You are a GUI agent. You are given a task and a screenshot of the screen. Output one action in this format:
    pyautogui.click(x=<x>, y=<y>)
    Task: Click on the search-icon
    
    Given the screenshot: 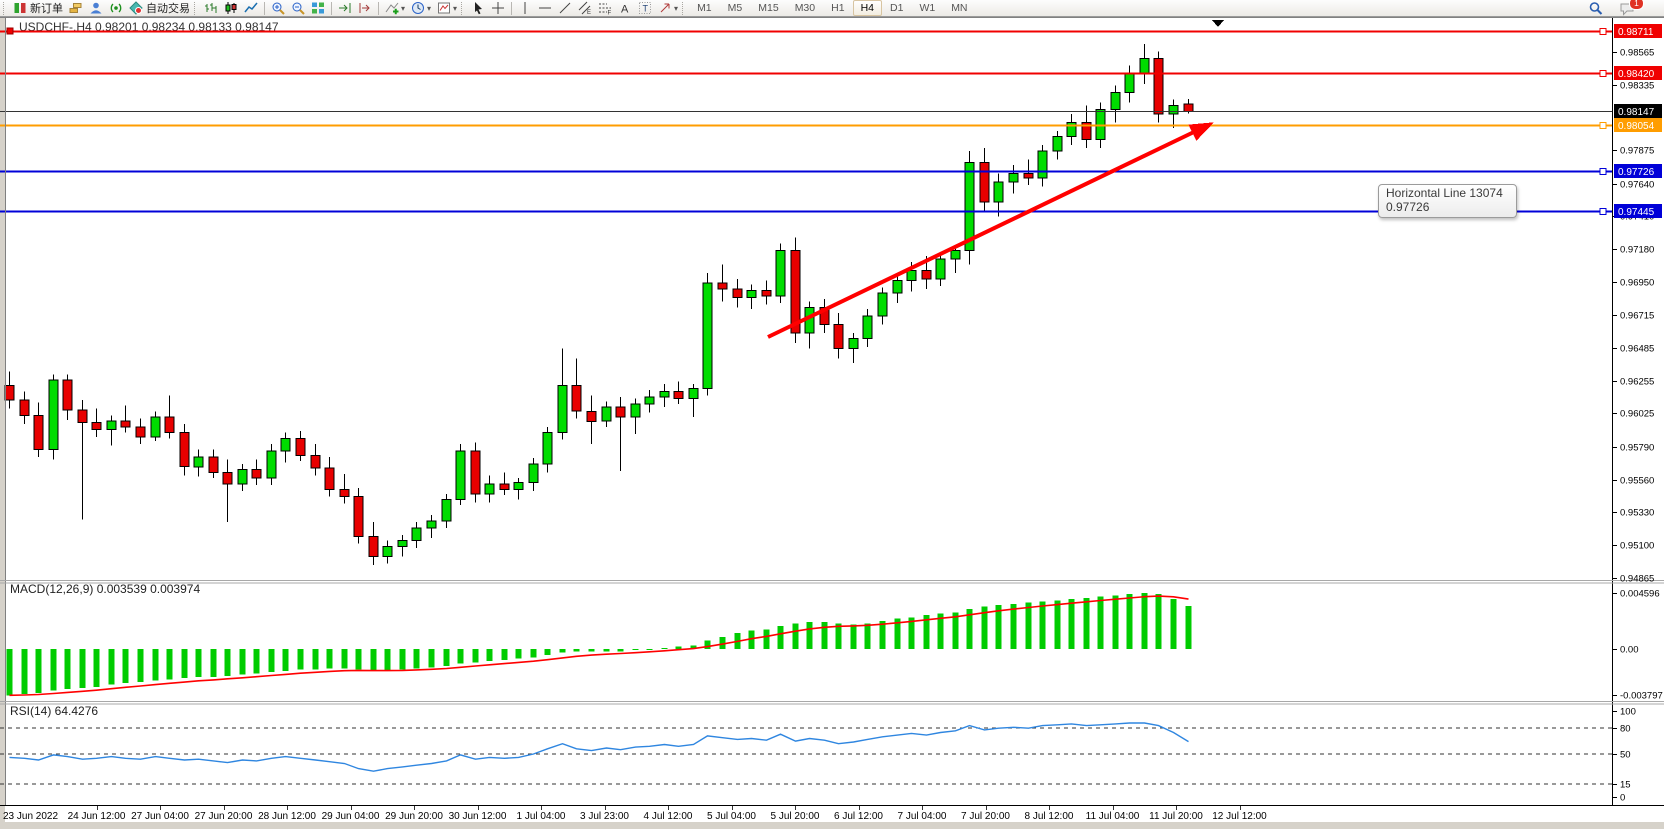 What is the action you would take?
    pyautogui.click(x=1596, y=8)
    